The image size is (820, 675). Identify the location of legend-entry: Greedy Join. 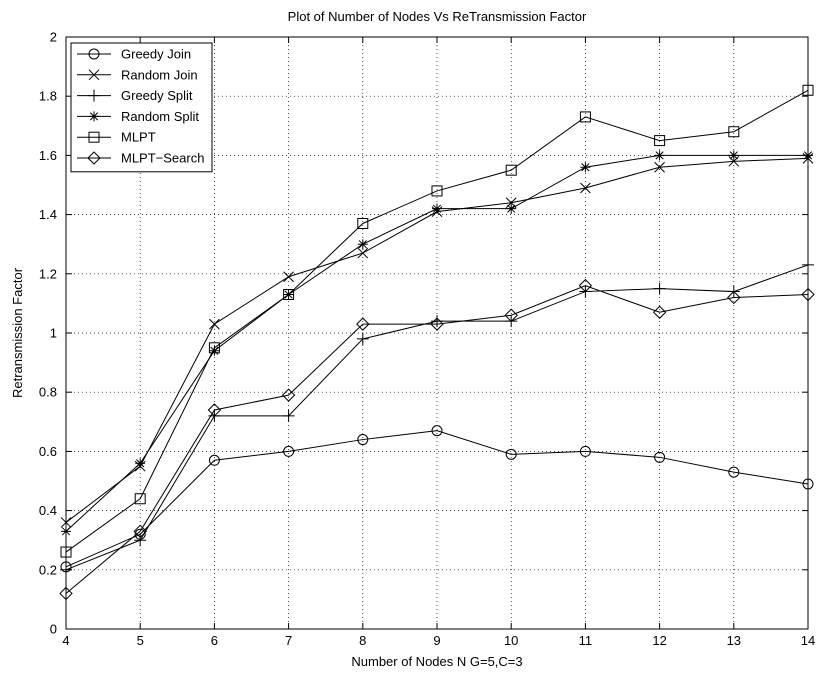
(134, 54).